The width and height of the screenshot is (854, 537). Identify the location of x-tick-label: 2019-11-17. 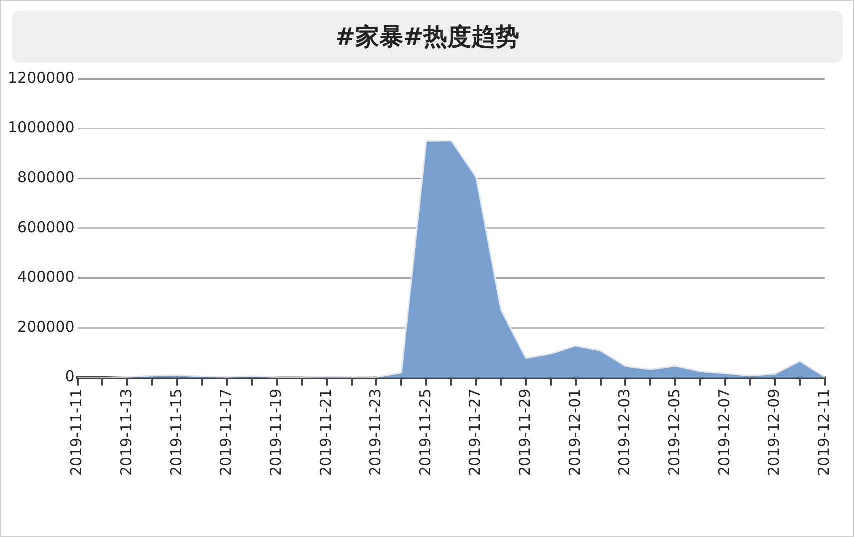
(226, 432).